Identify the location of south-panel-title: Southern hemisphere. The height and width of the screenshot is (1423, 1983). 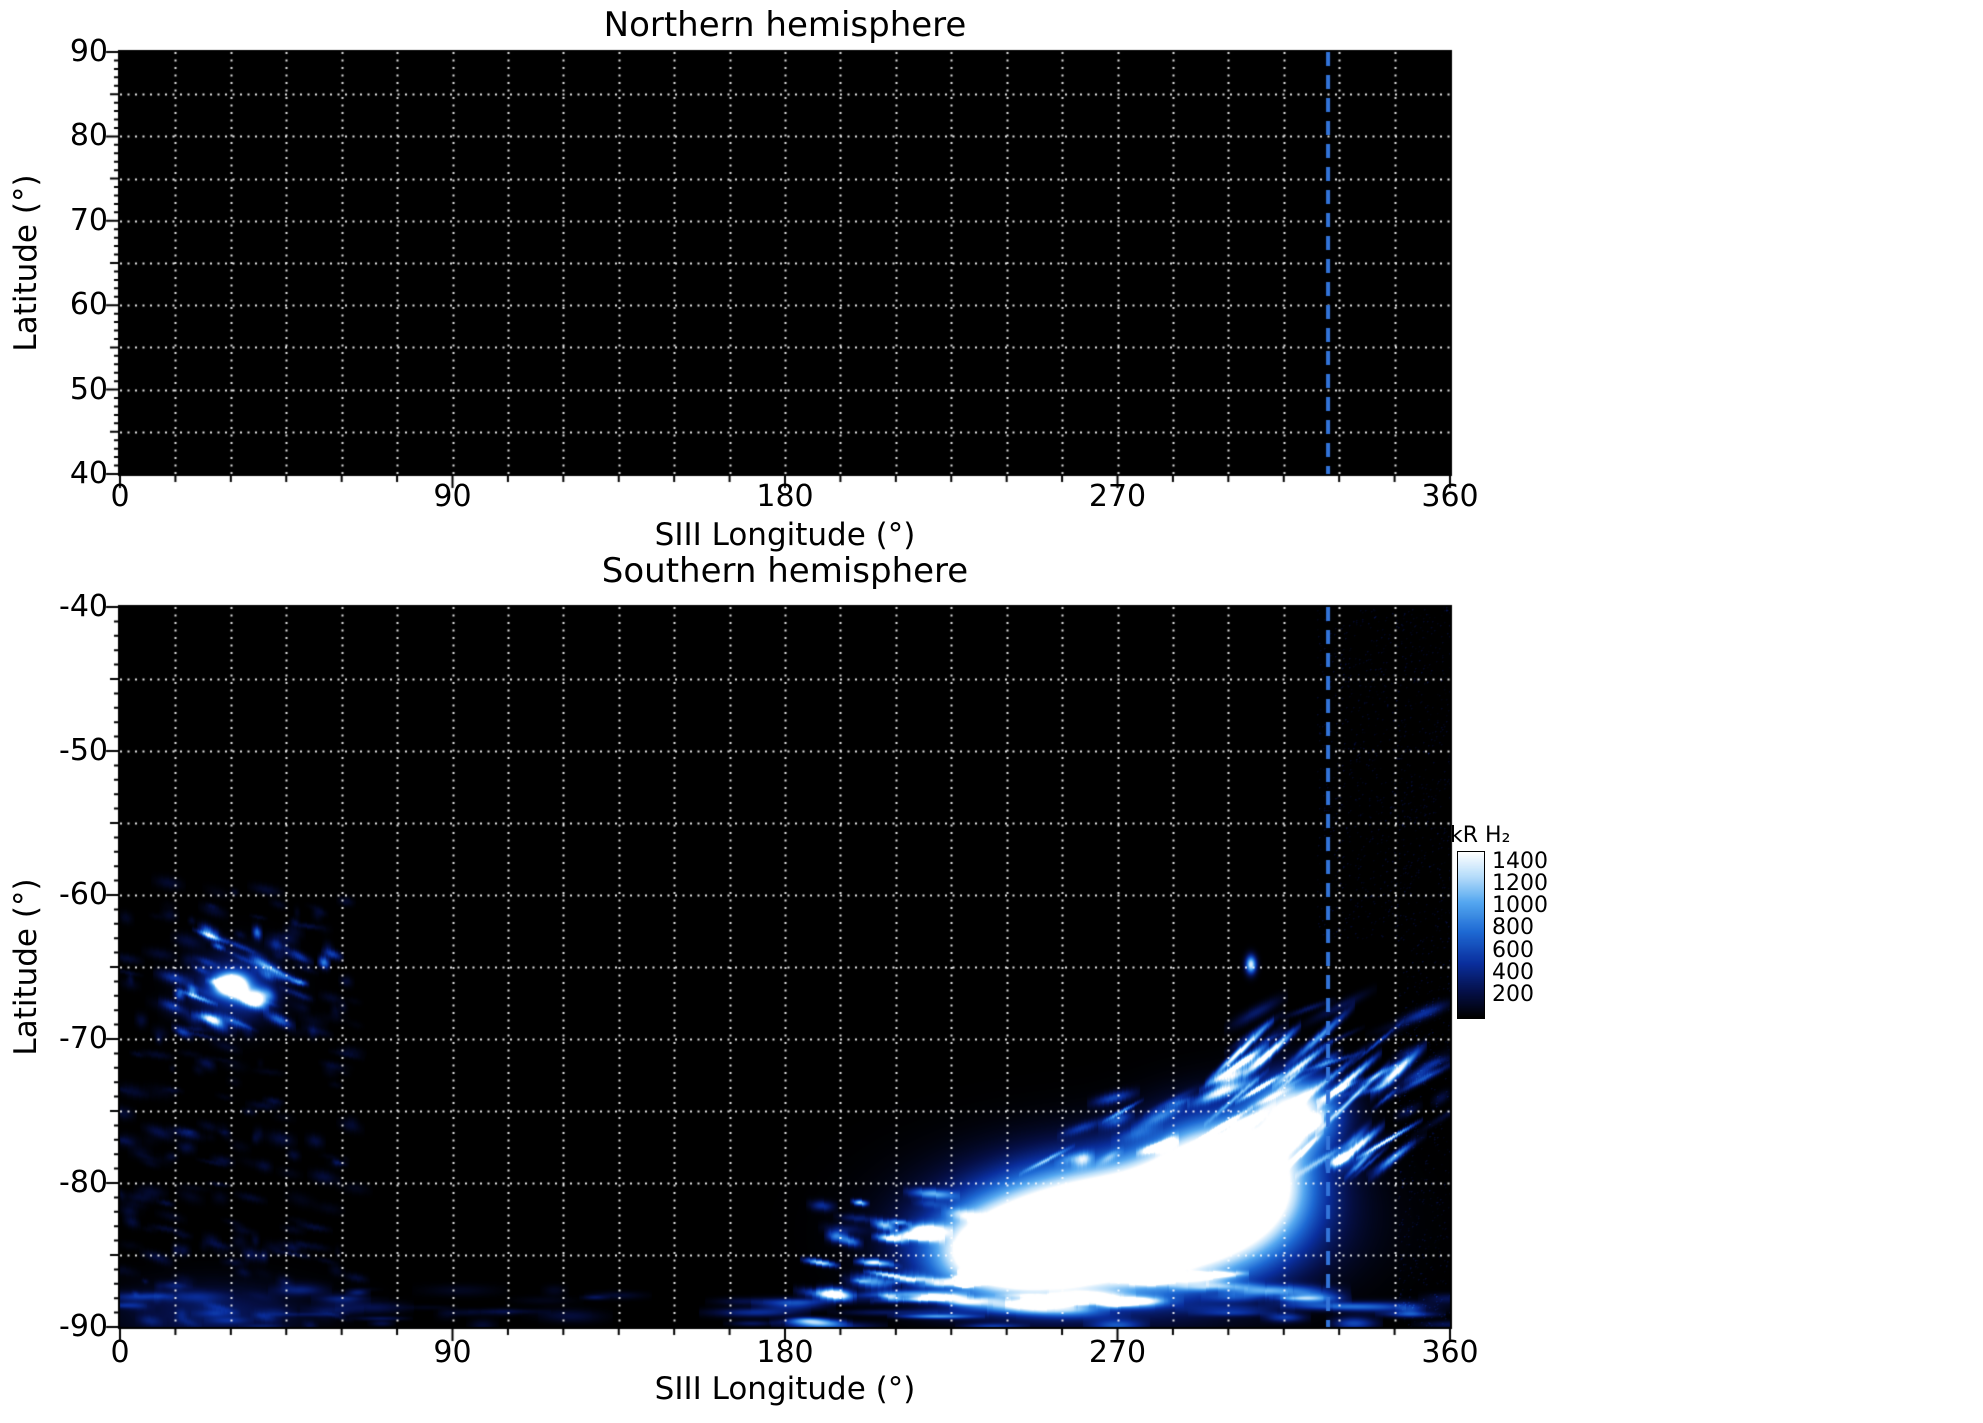
(785, 571).